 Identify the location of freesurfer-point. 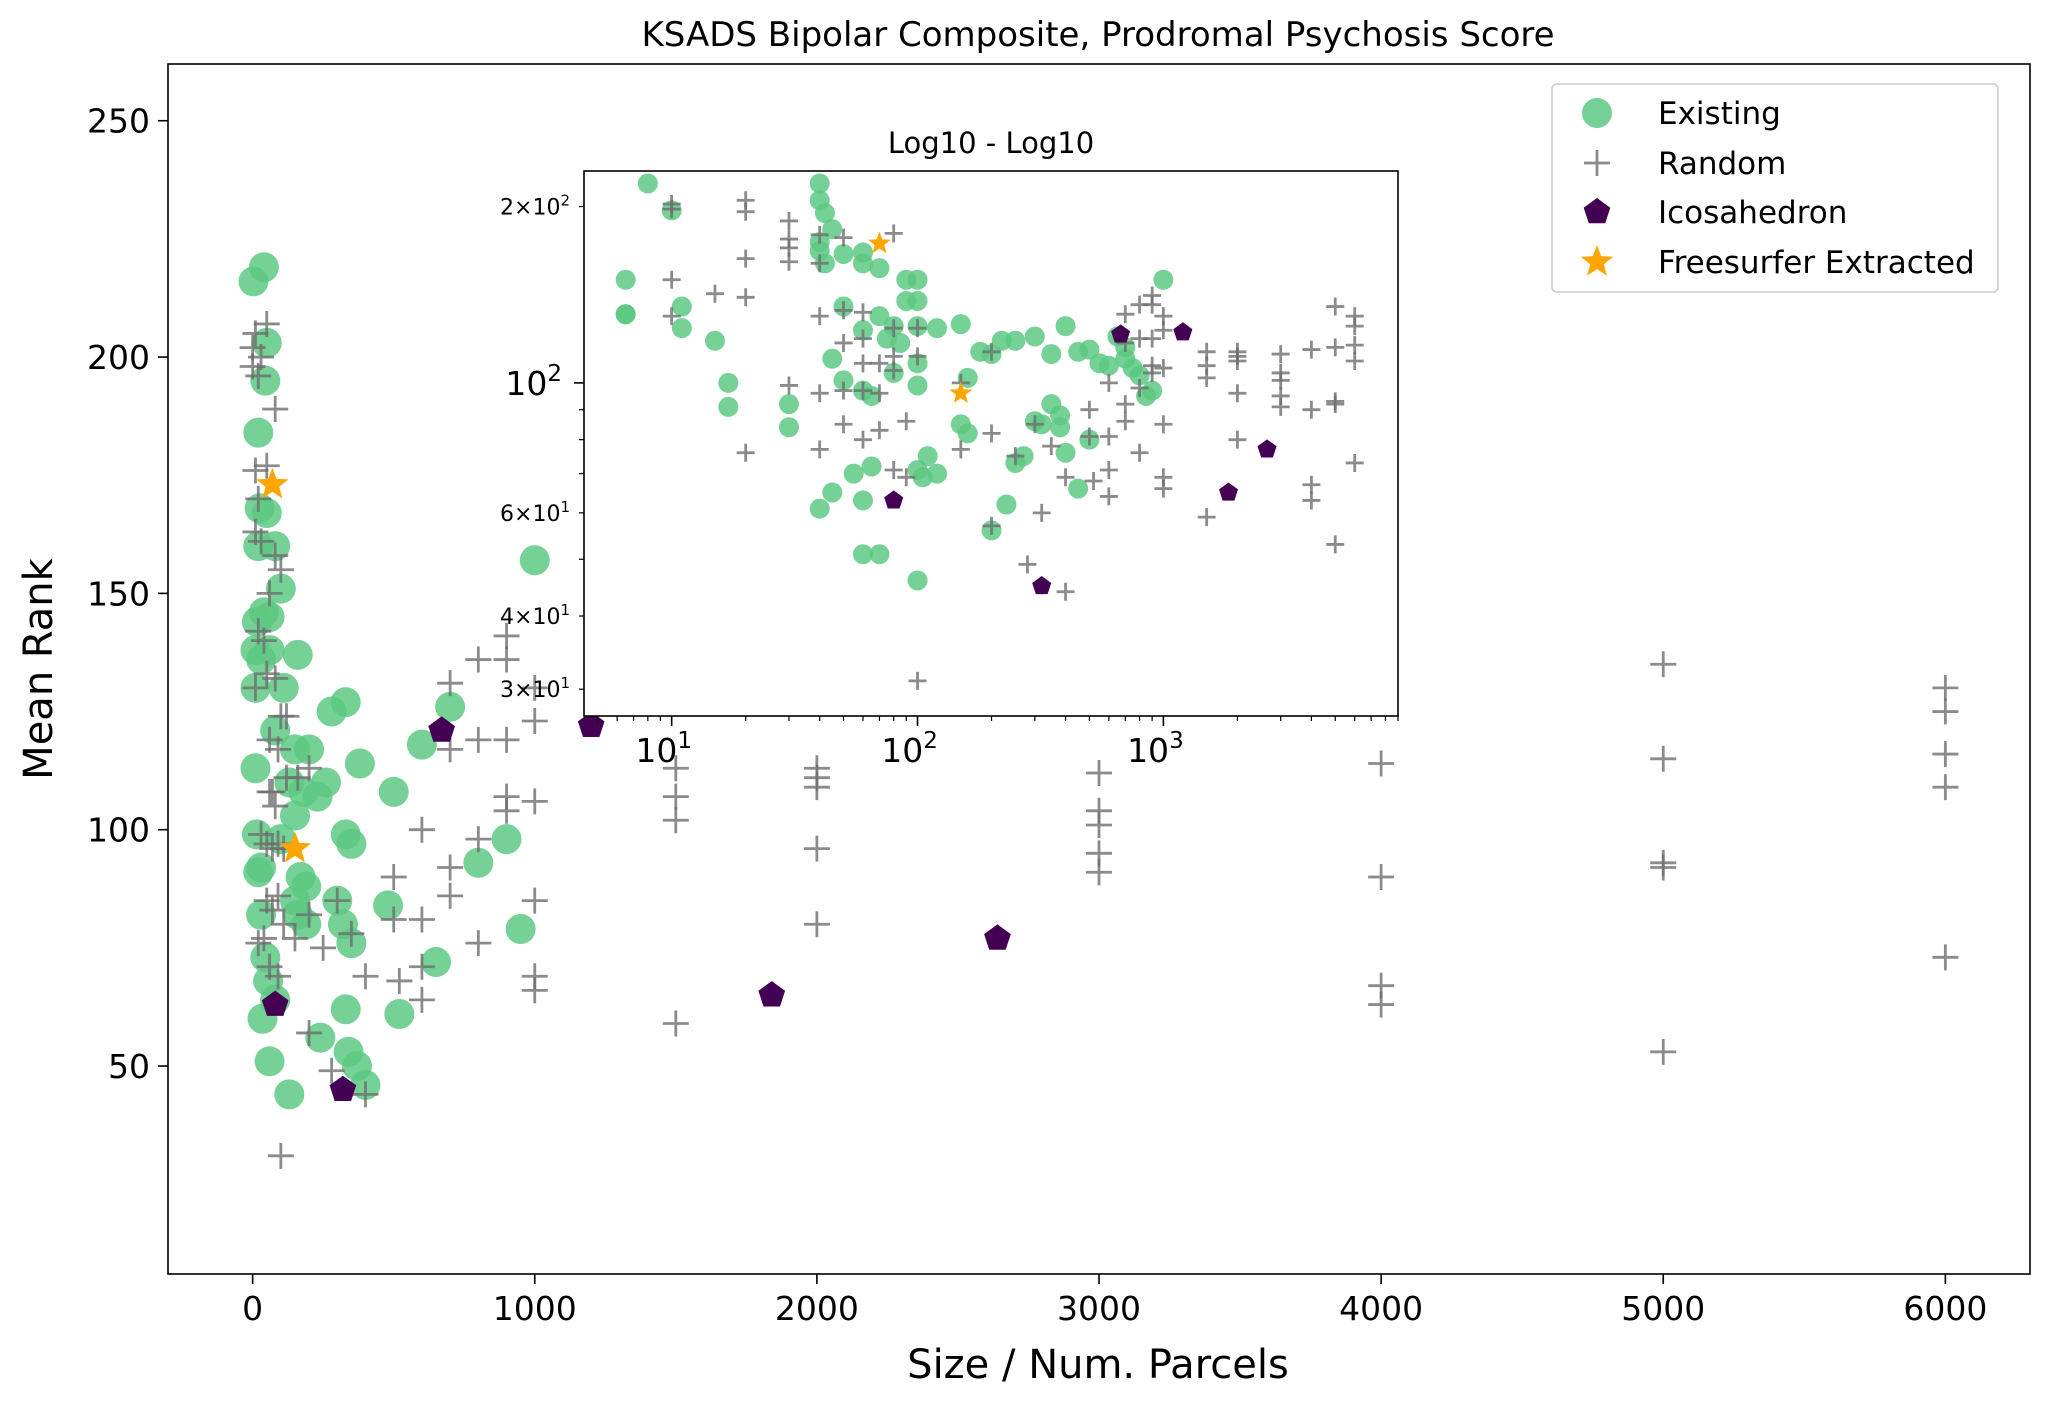
(295, 847).